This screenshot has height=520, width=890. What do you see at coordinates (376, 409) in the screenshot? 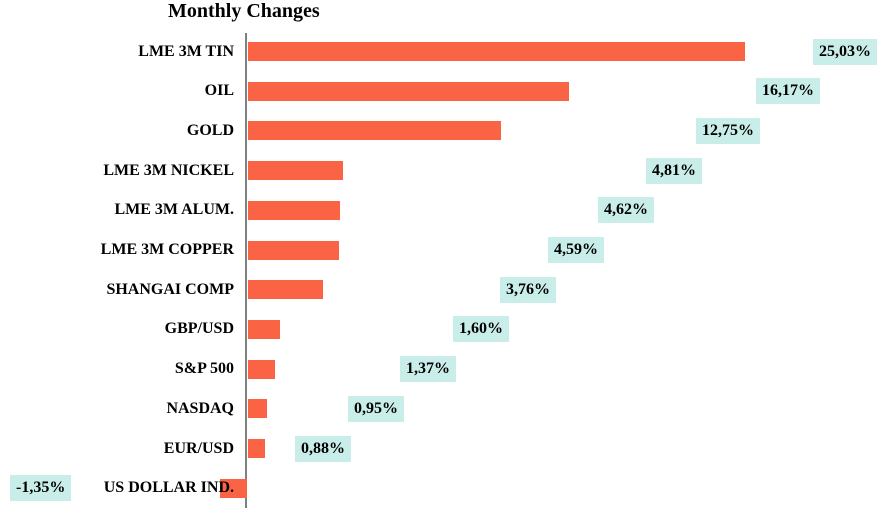
I see `value-label: 0,95%` at bounding box center [376, 409].